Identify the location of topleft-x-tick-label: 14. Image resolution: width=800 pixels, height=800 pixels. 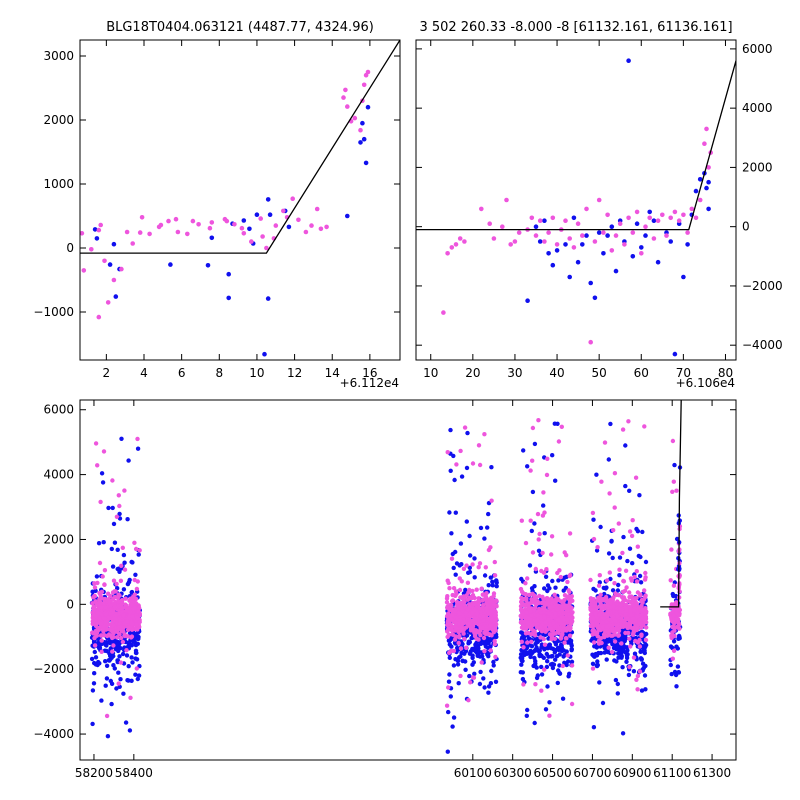
(332, 373).